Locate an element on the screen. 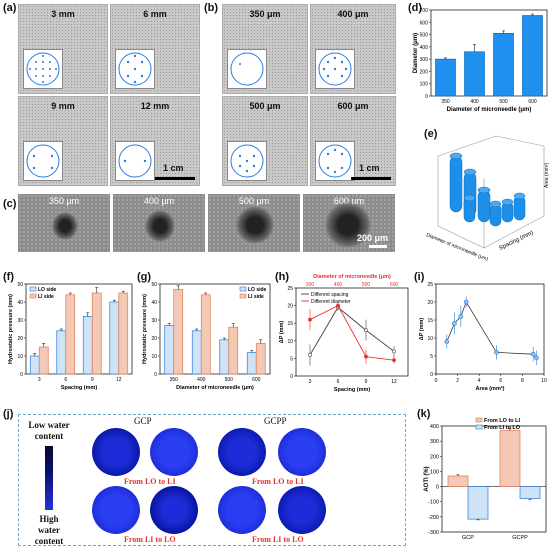  sem-image: 500 μm is located at coordinates (254, 223).